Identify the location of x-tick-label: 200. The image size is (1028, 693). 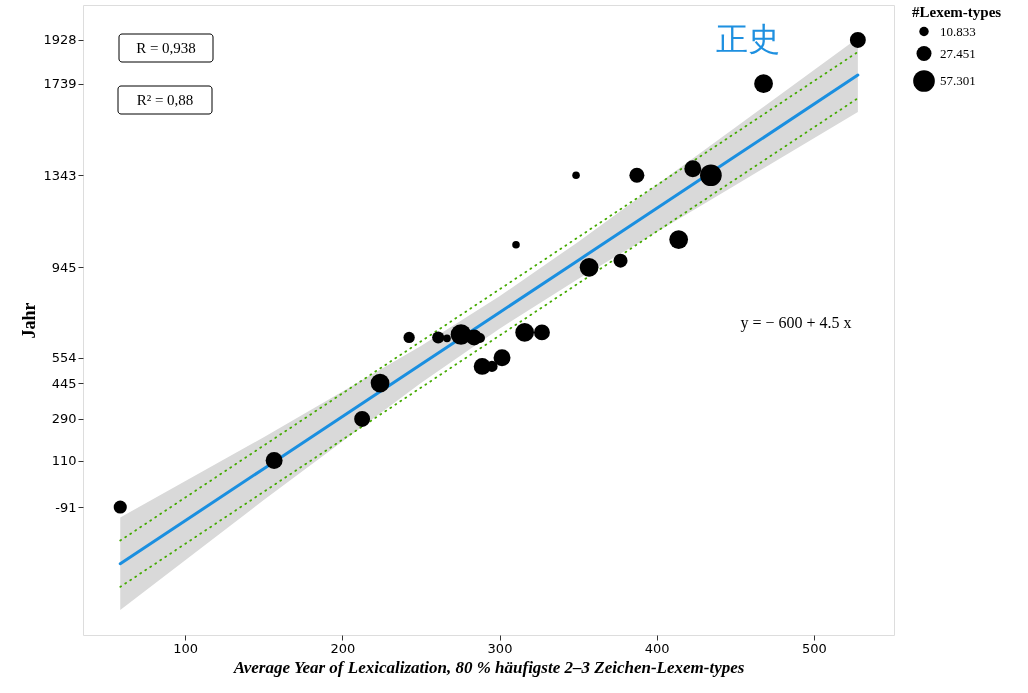
(343, 648).